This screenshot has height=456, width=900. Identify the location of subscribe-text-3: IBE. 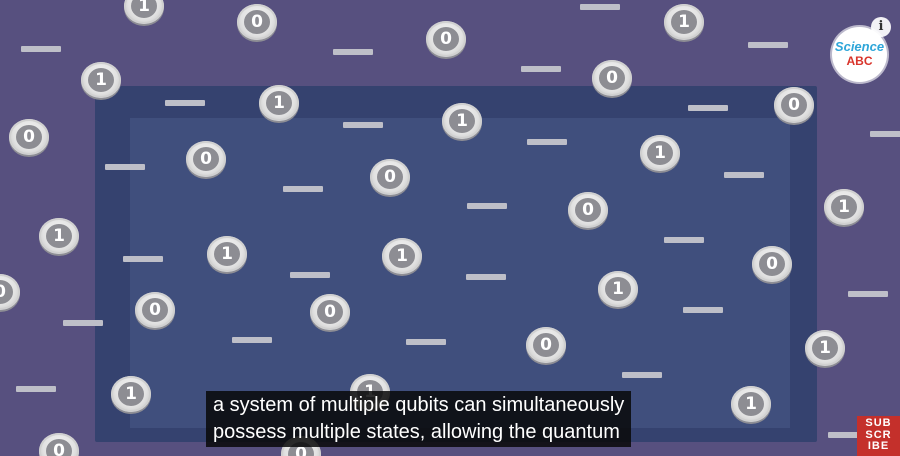
(878, 446).